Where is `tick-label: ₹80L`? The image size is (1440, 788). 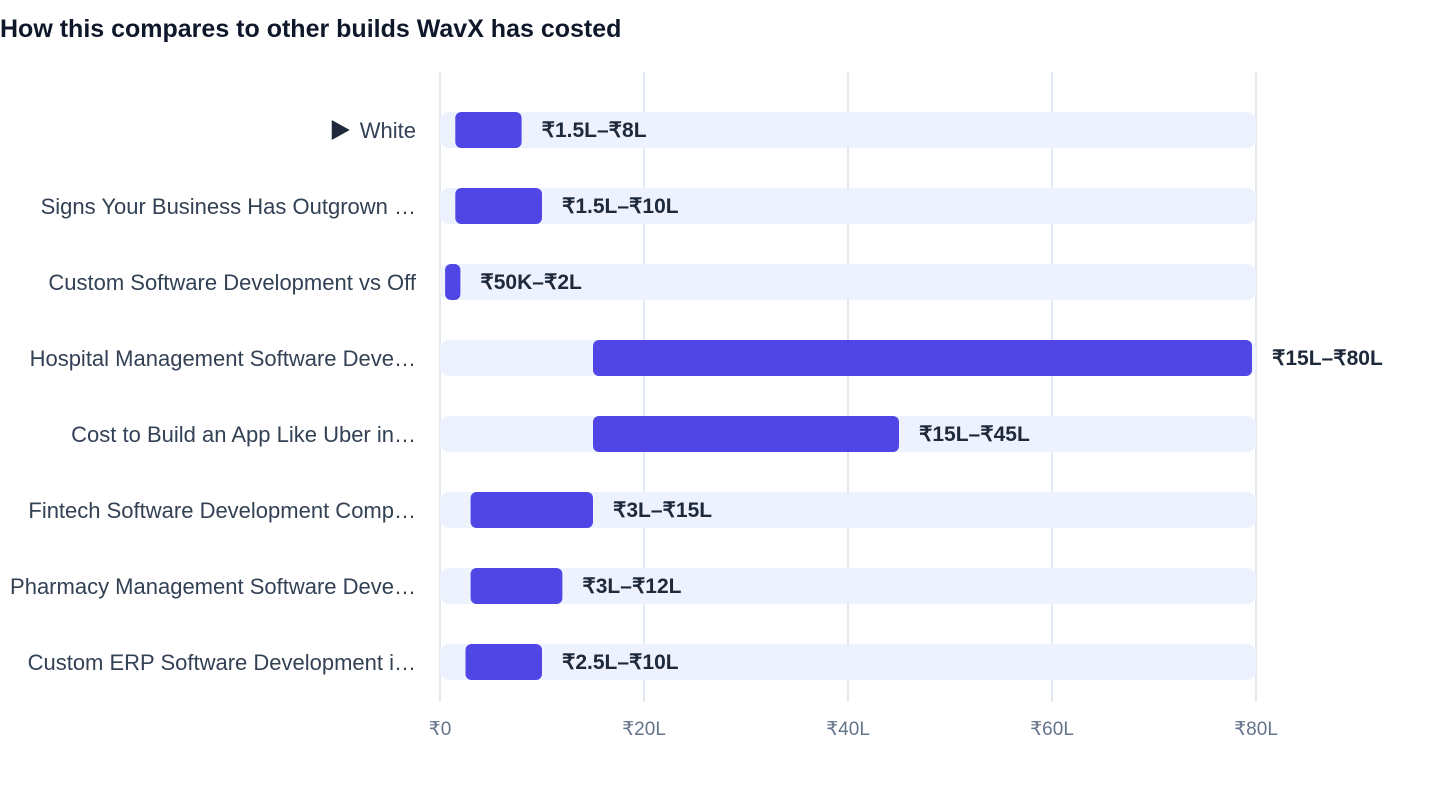 tick-label: ₹80L is located at coordinates (1256, 729).